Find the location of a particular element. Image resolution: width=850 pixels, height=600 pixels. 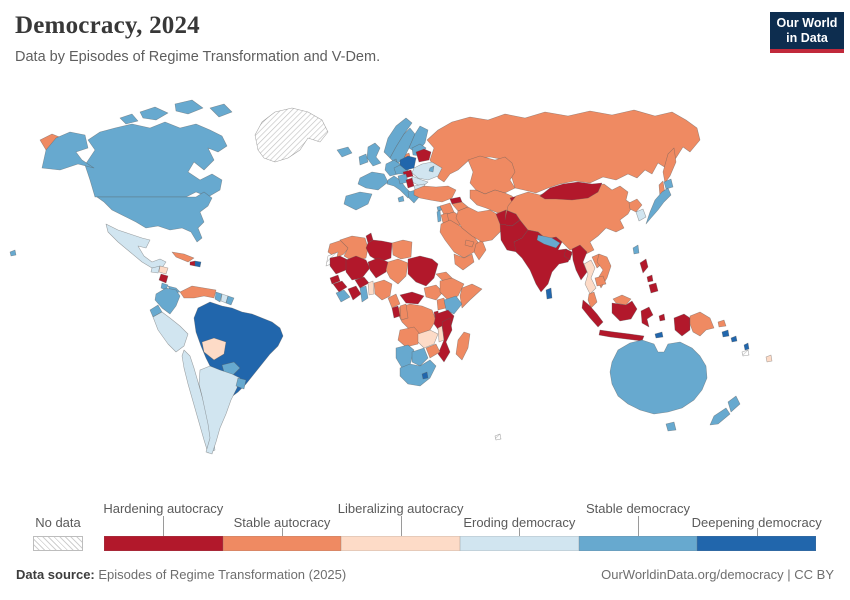

country-russia is located at coordinates (563, 151).